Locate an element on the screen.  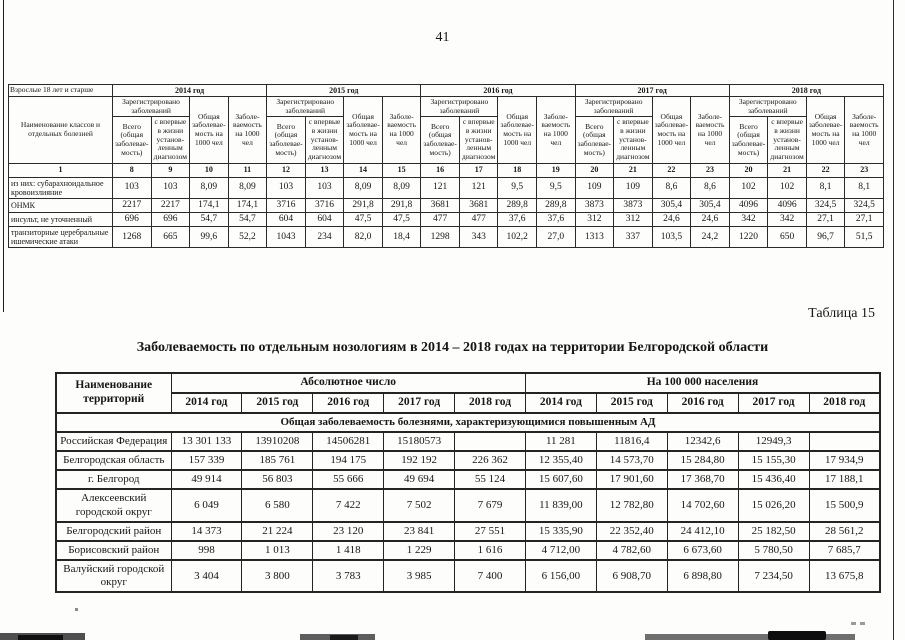
rate-2016-header: Заболе­ваемость на 1000 чел is located at coordinates (556, 130).